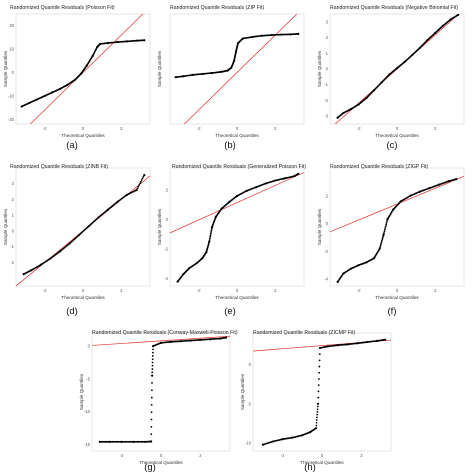 The height and width of the screenshot is (474, 474). What do you see at coordinates (161, 392) in the screenshot?
I see `plot-area` at bounding box center [161, 392].